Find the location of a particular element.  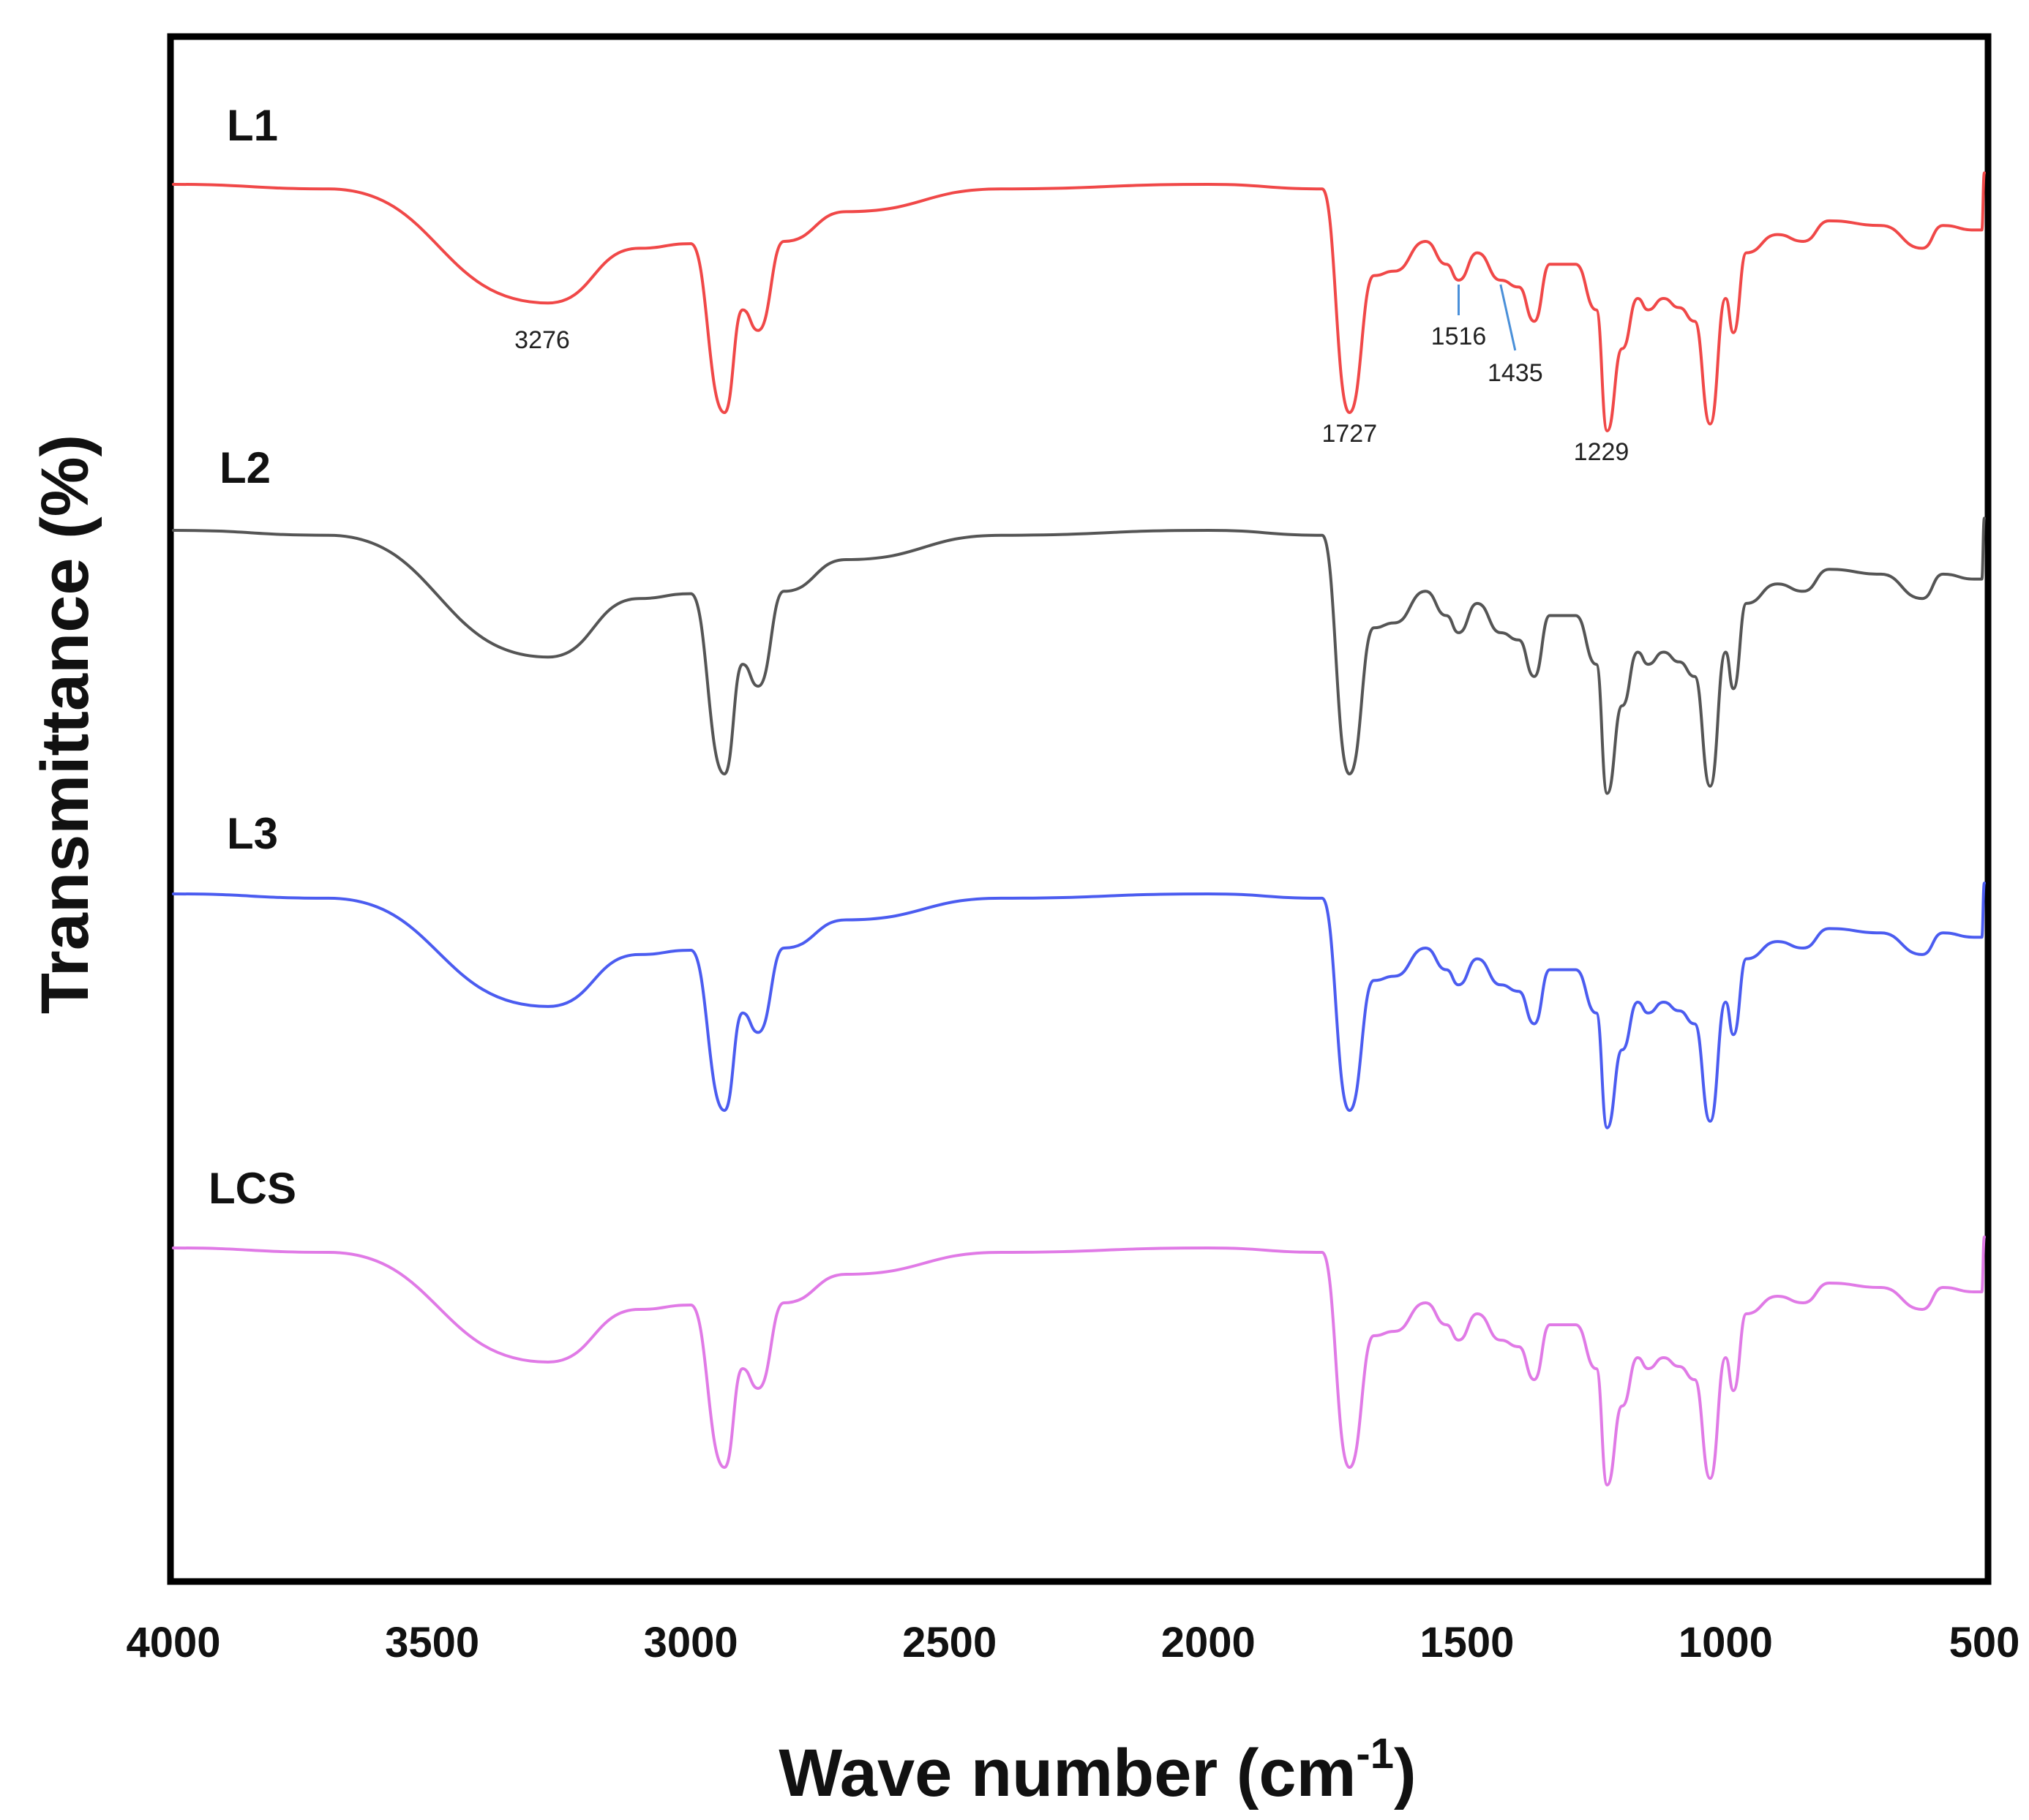

x-tick-label-1000: 1000 is located at coordinates (1726, 1642).